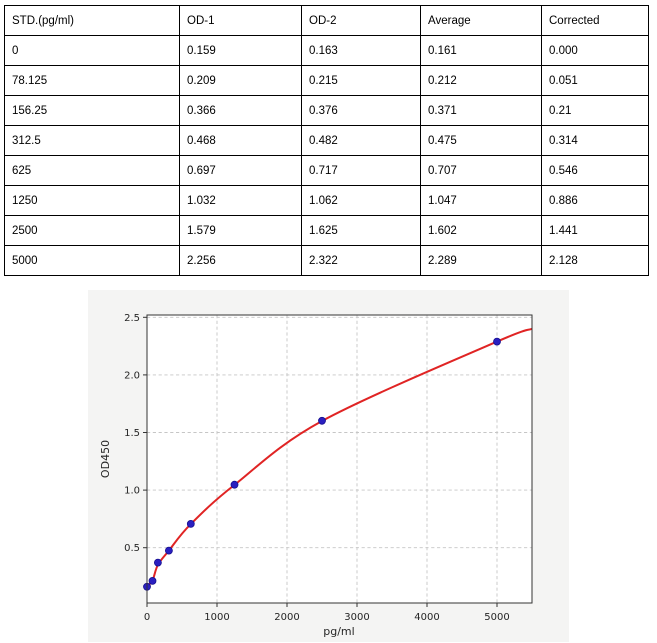  Describe the element at coordinates (132, 548) in the screenshot. I see `y-tick-label: 0.5` at that location.